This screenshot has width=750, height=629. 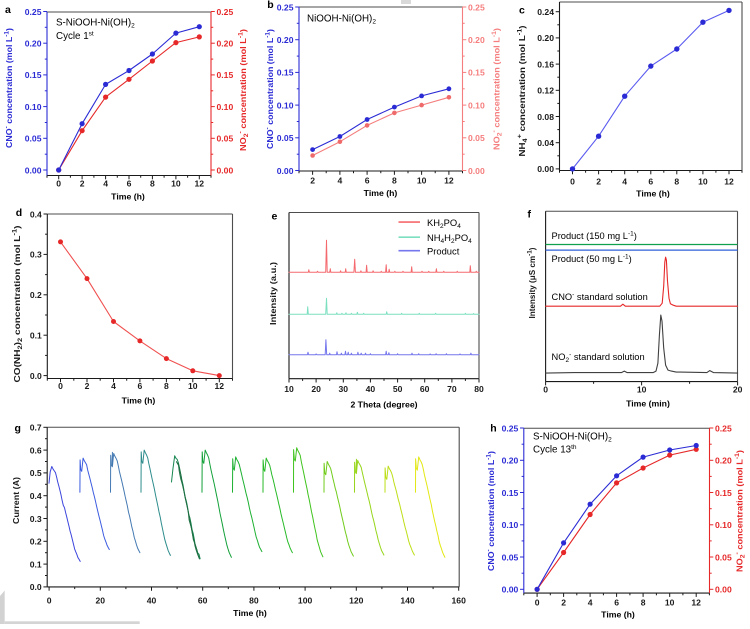 What do you see at coordinates (16, 500) in the screenshot?
I see `svg-text: Current (A)` at bounding box center [16, 500].